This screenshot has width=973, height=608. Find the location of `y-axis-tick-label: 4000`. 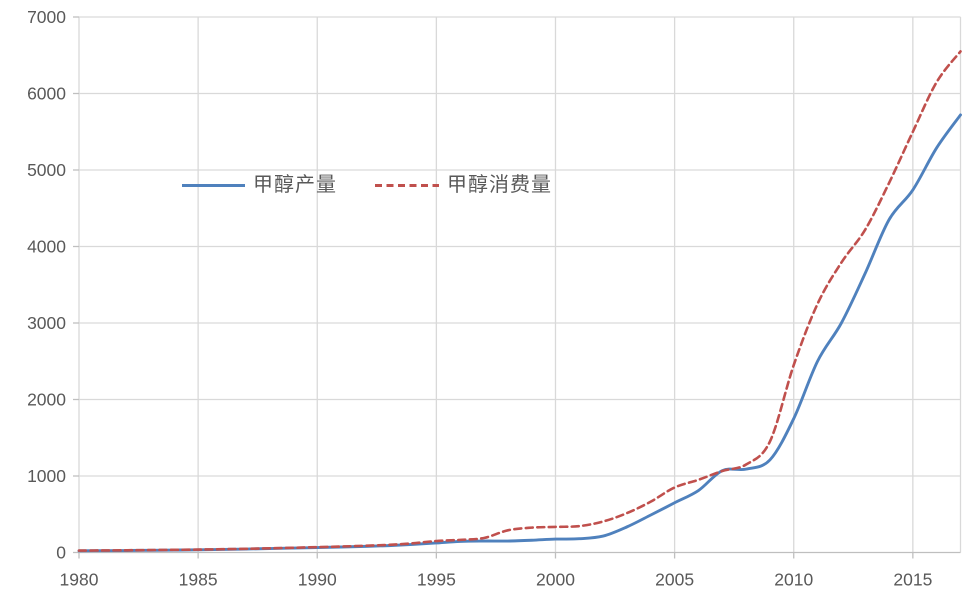

y-axis-tick-label: 4000 is located at coordinates (46, 247).